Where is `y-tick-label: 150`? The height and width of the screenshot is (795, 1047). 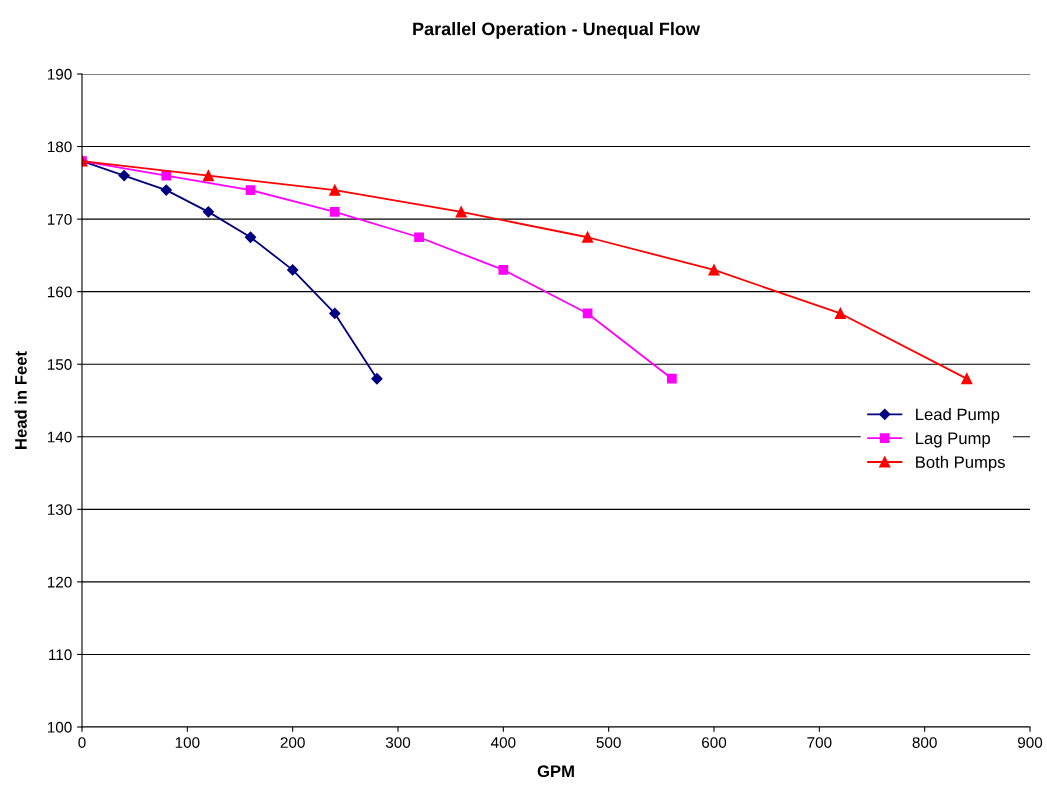
y-tick-label: 150 is located at coordinates (59, 364).